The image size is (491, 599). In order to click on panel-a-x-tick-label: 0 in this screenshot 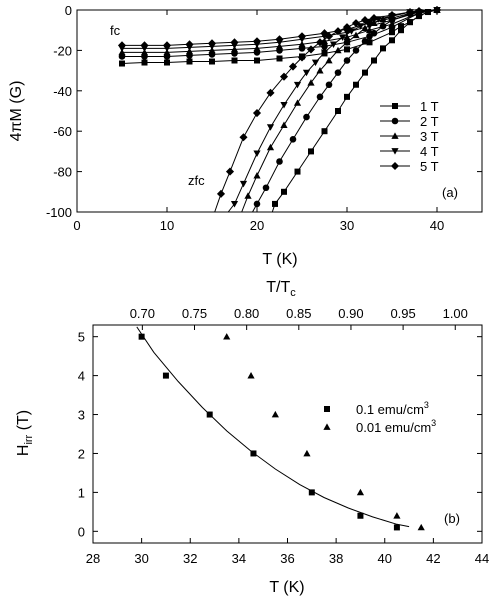, I will do `click(76, 225)`.